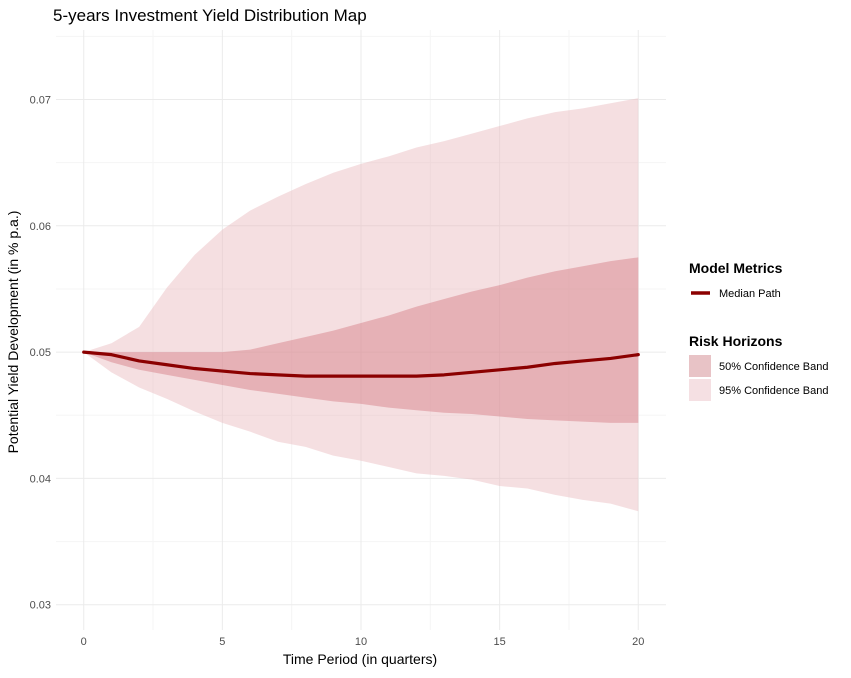  What do you see at coordinates (40, 100) in the screenshot?
I see `y-tick-label: 0.07` at bounding box center [40, 100].